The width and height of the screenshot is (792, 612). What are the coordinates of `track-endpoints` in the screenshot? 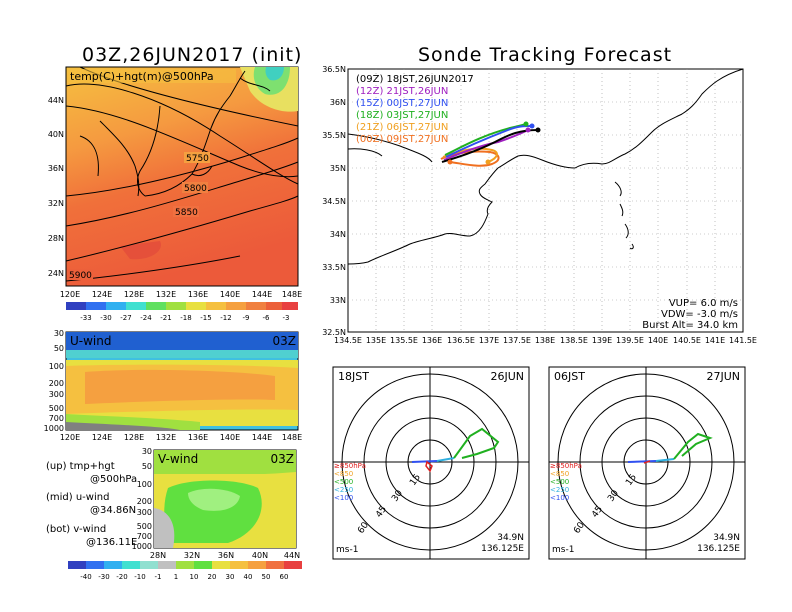 It's located at (494, 143).